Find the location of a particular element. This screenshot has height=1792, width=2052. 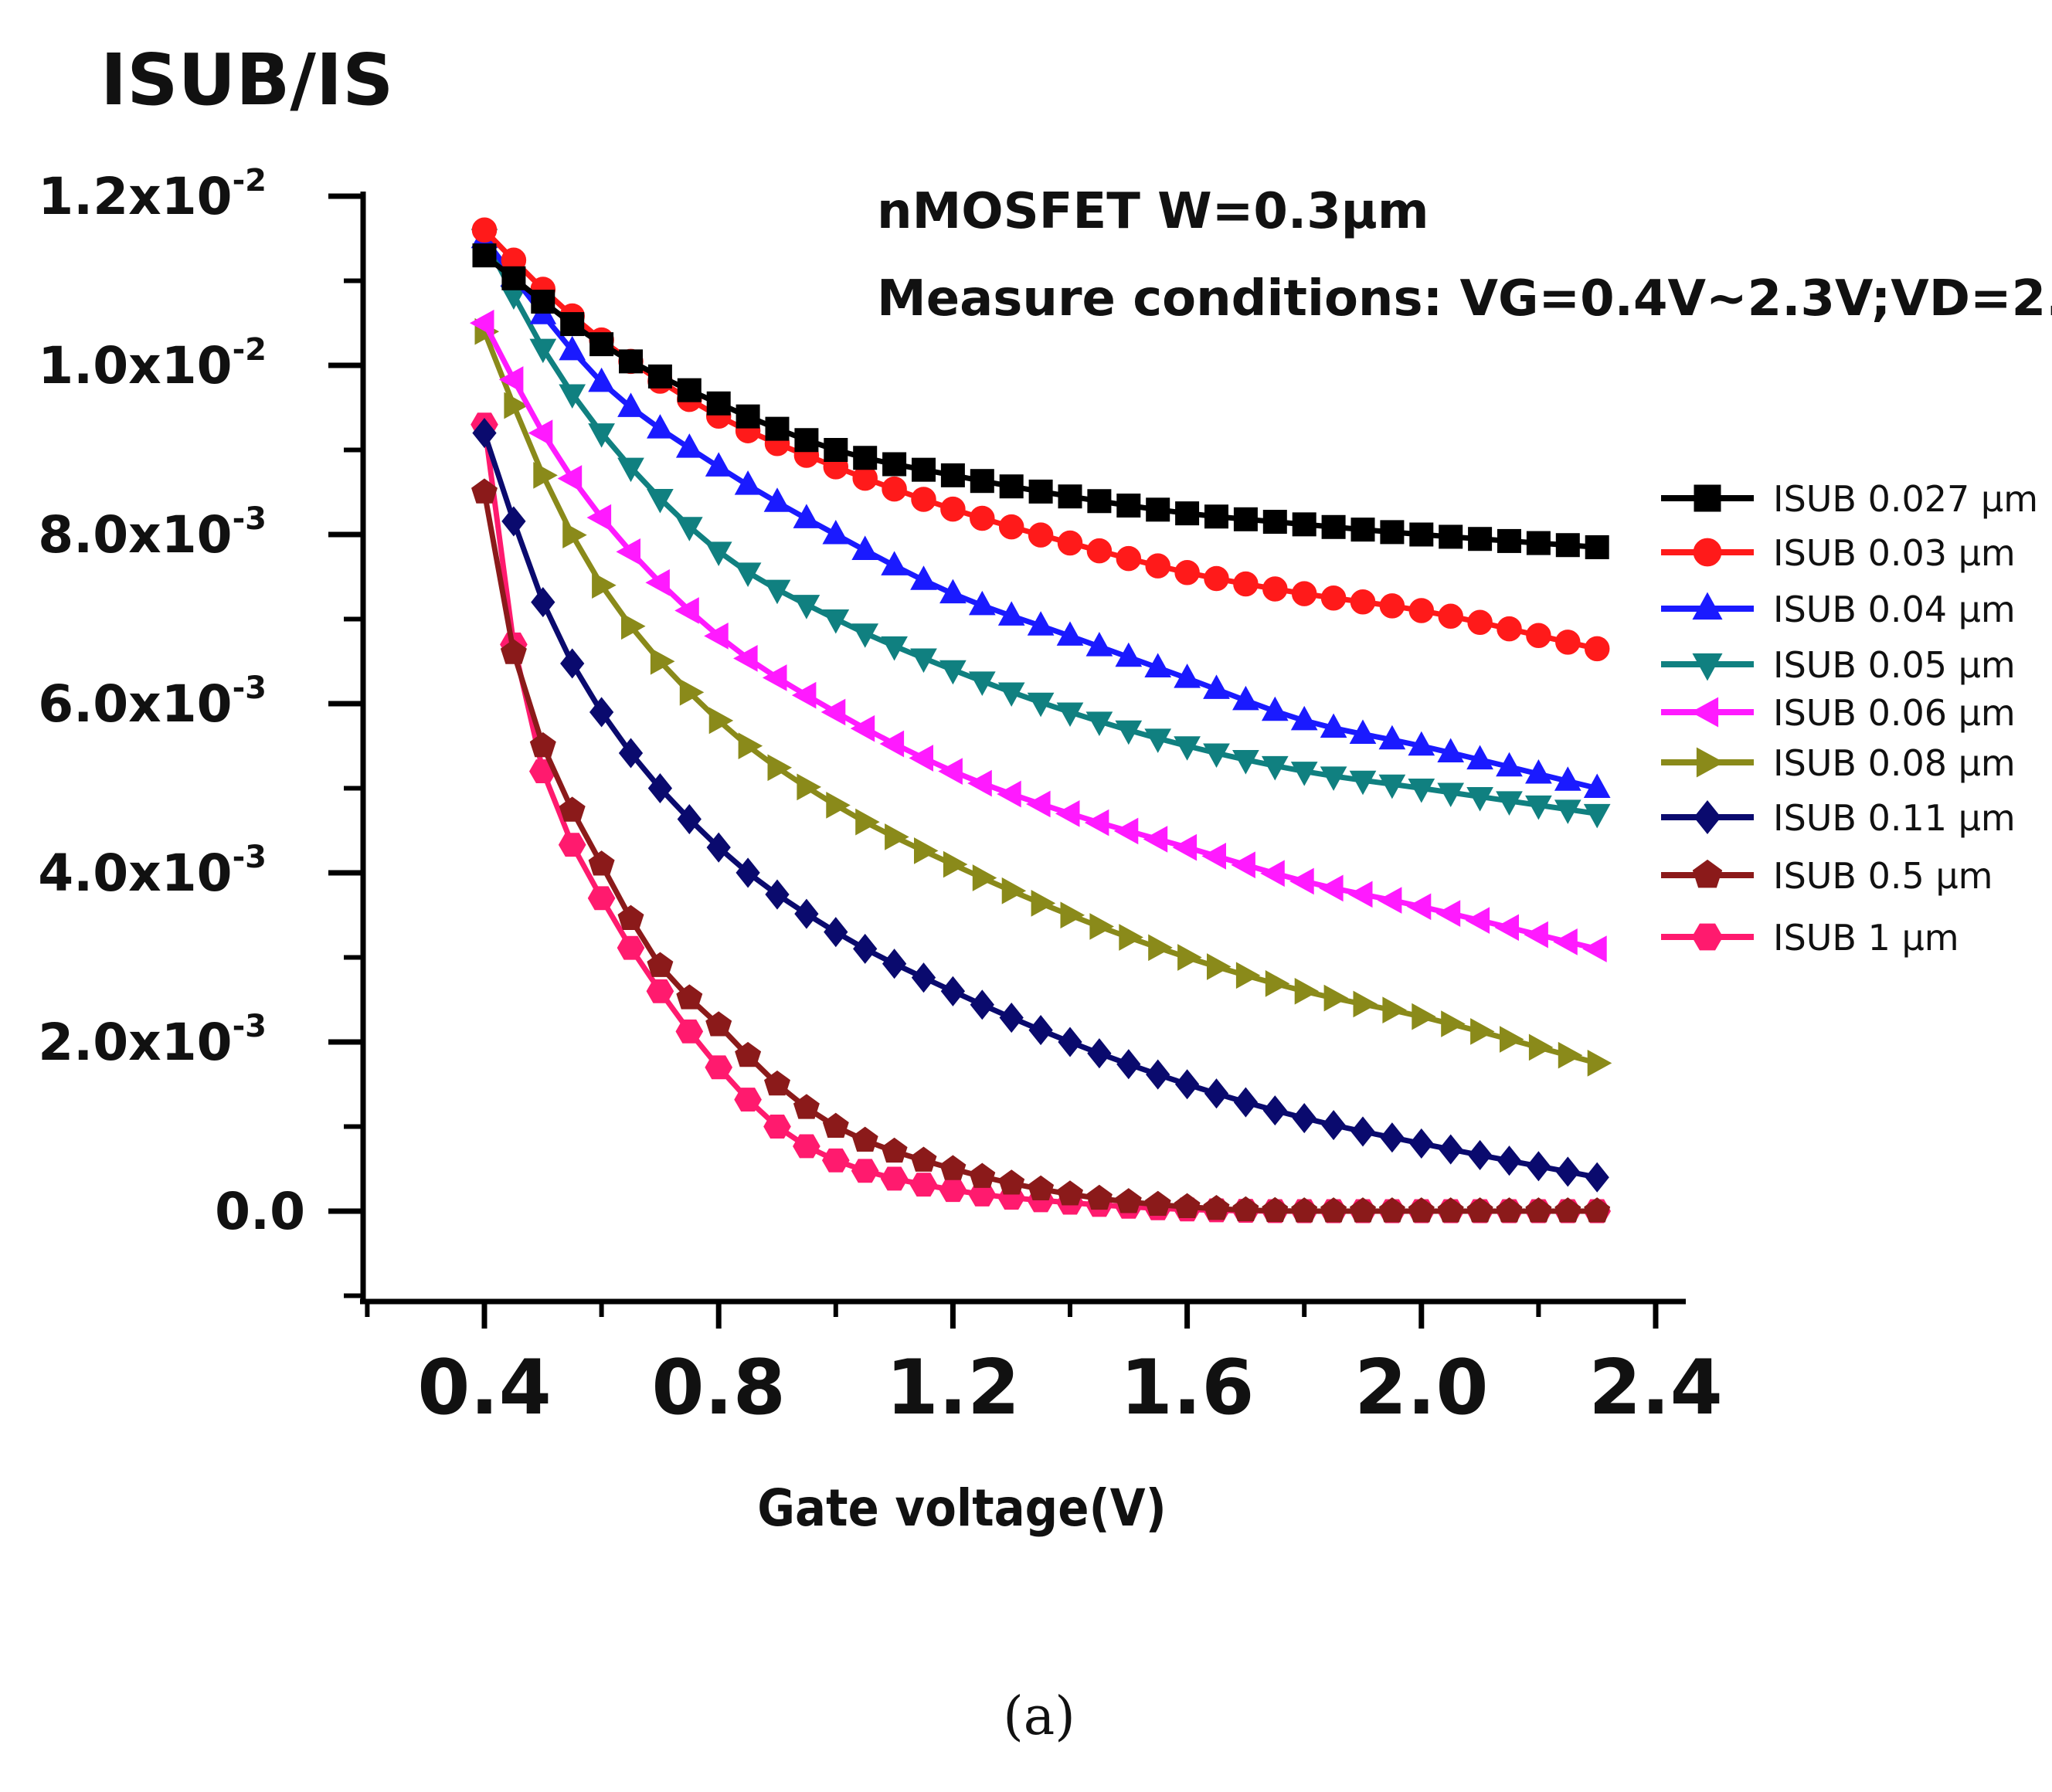

y-tick-label: 1.0x10-2 is located at coordinates (152, 363).